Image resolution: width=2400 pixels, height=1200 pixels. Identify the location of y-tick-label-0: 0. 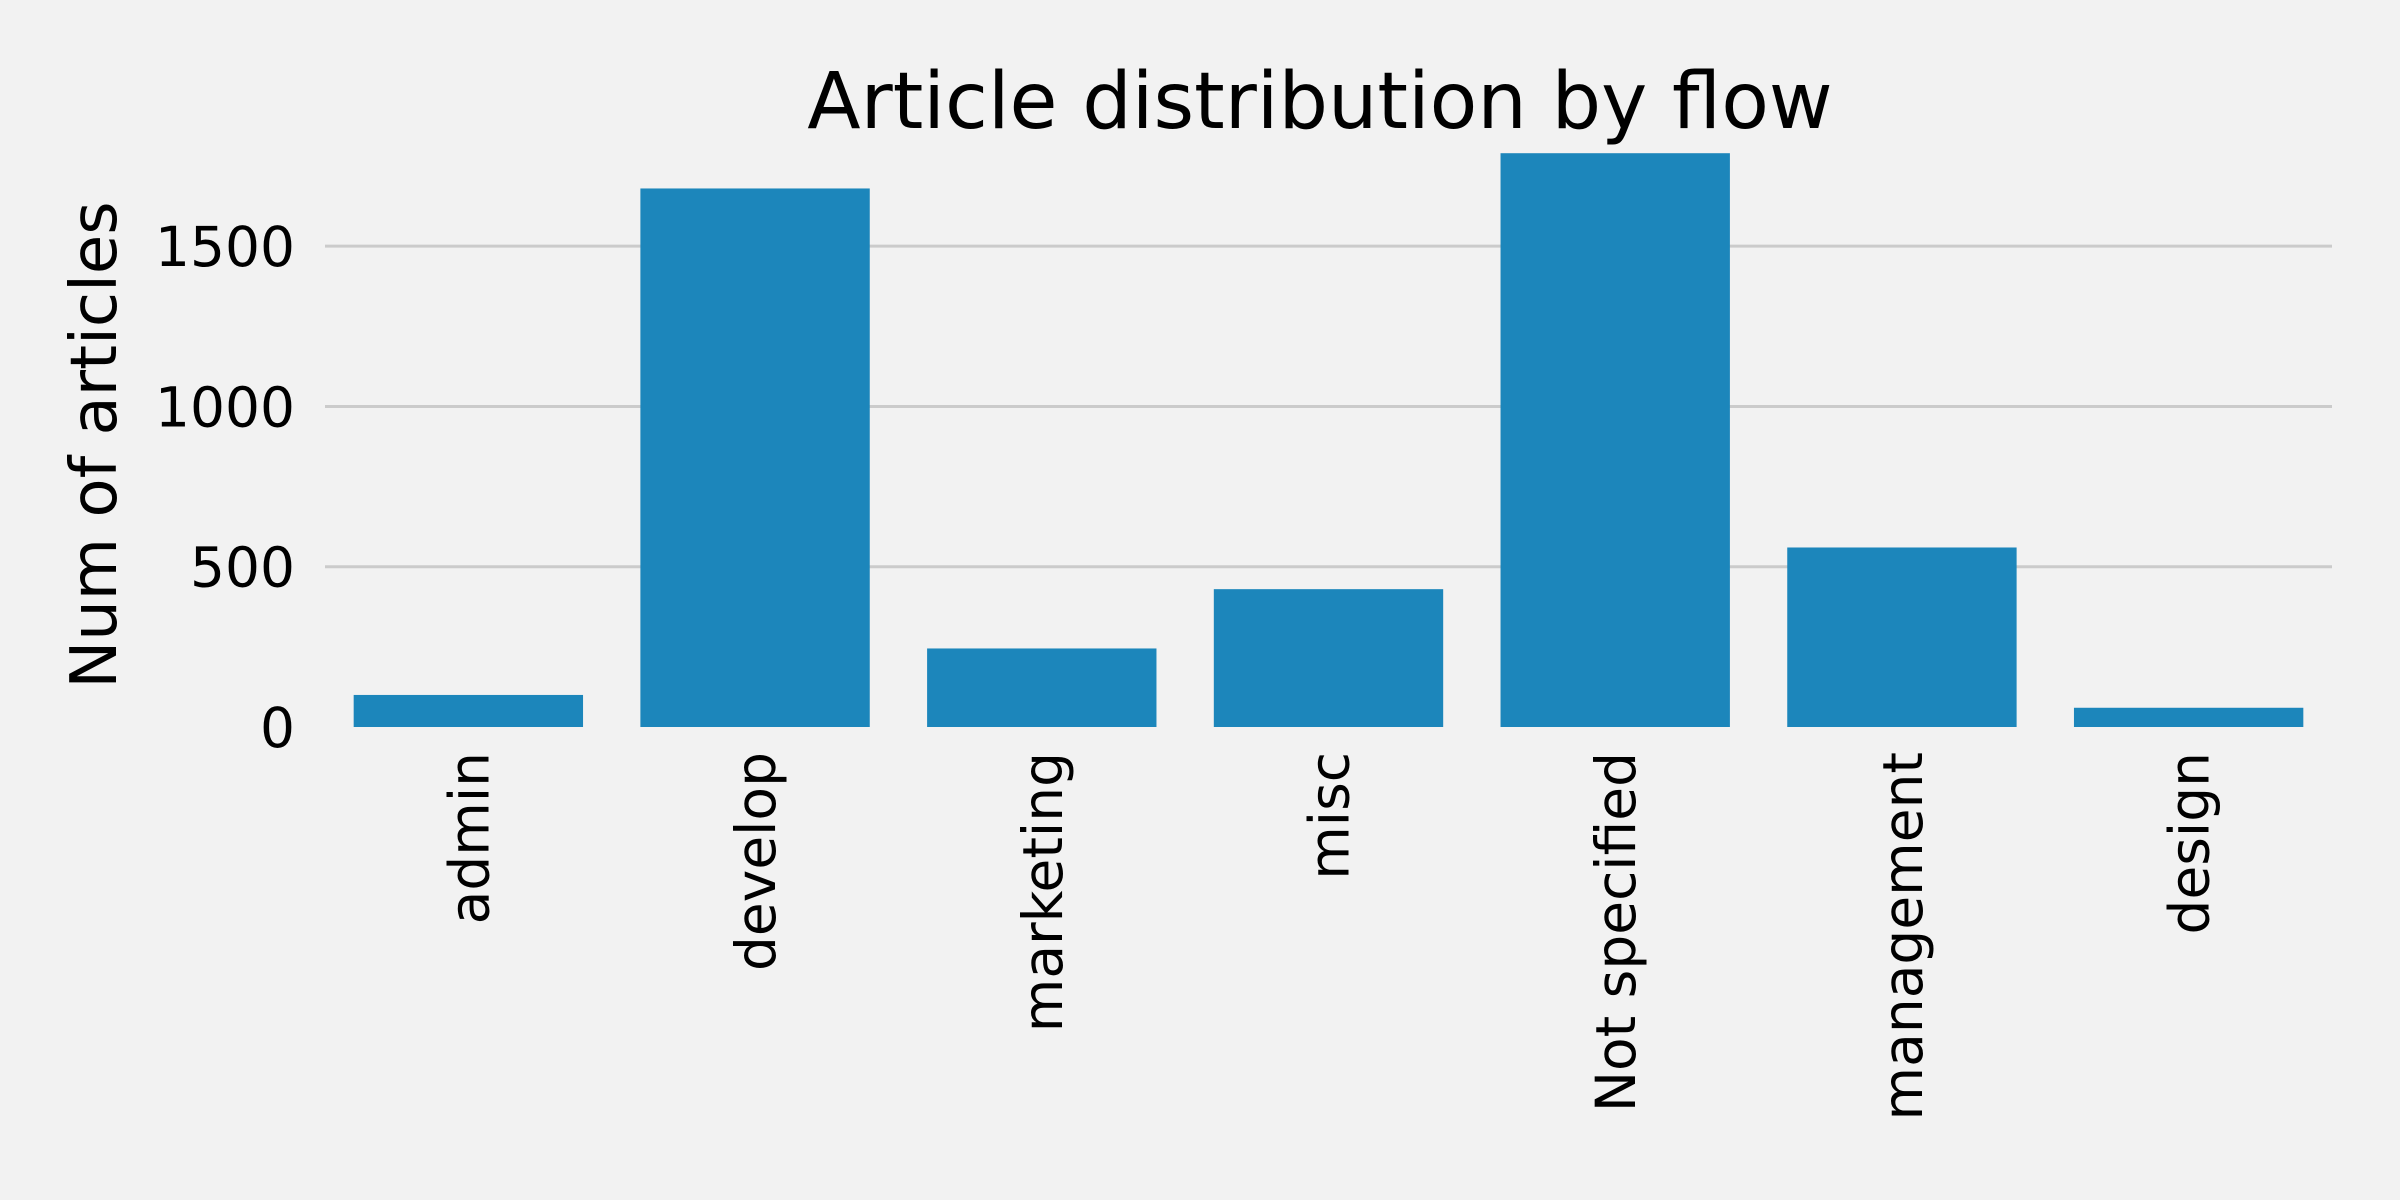
(277, 728).